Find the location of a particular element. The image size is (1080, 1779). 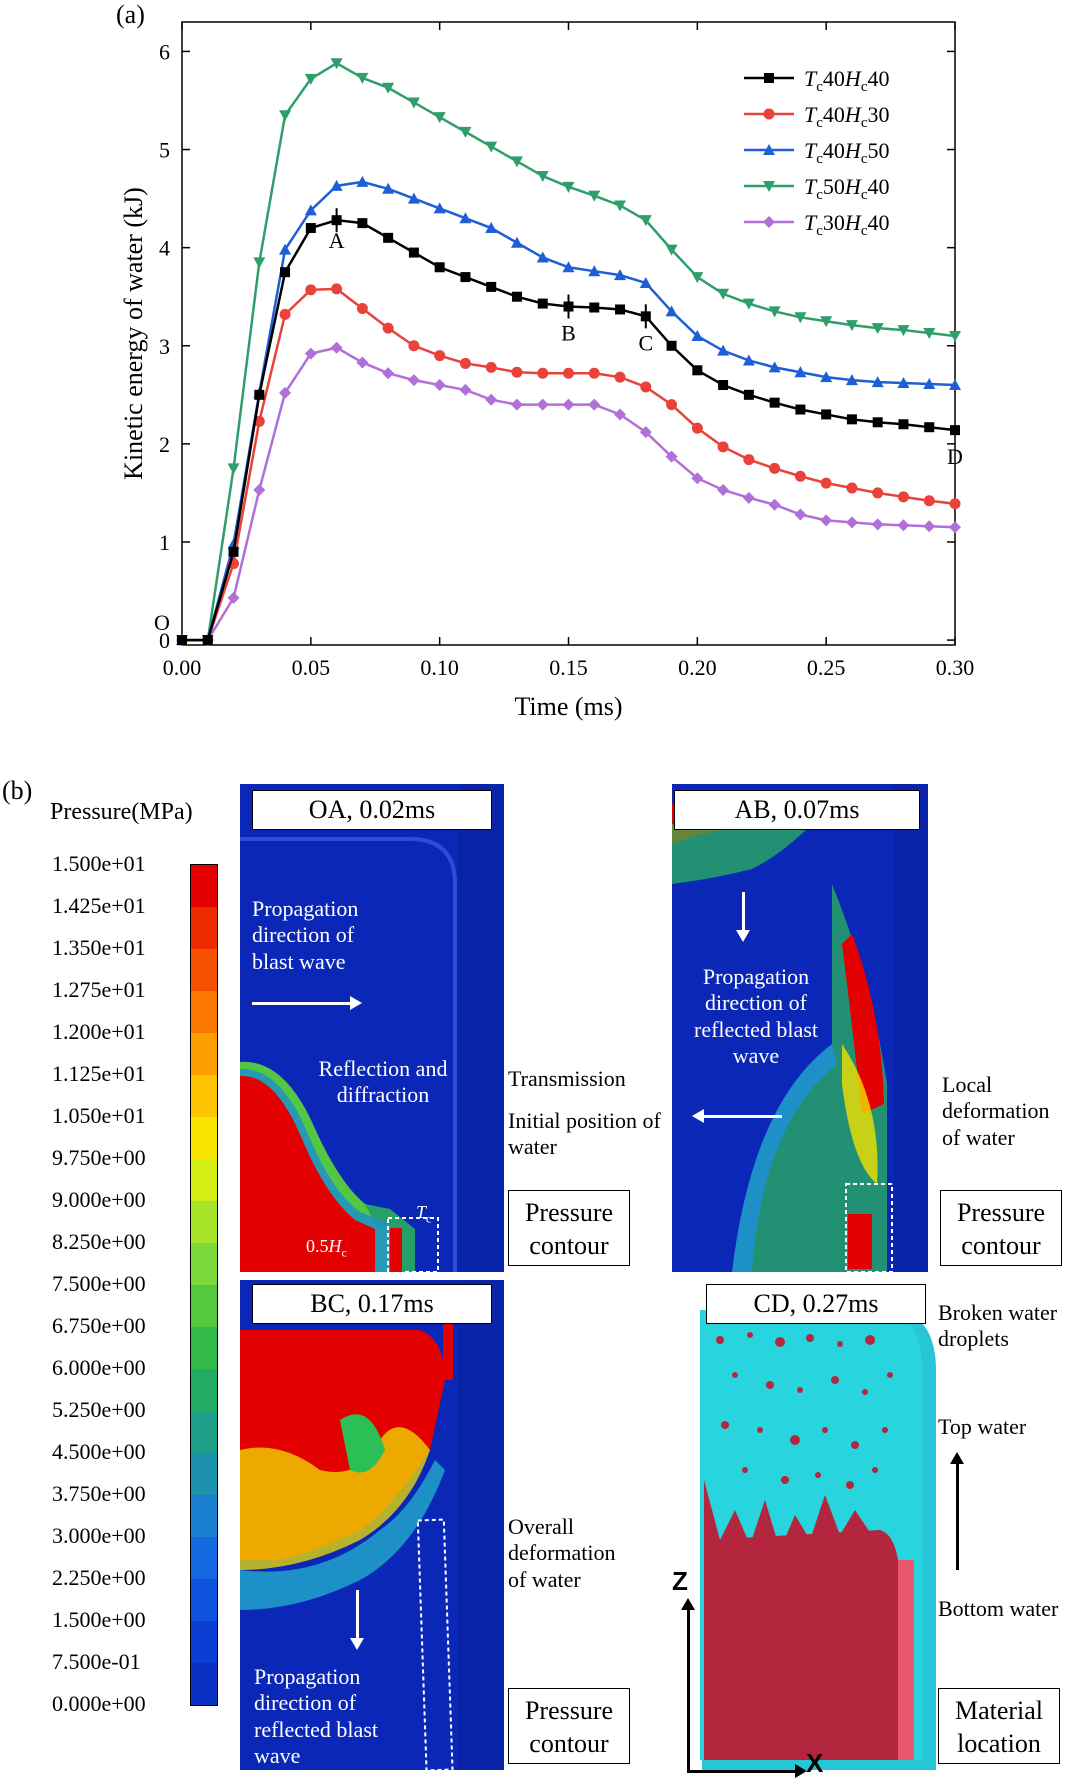

x-tick-label: 0.20 is located at coordinates (697, 667).